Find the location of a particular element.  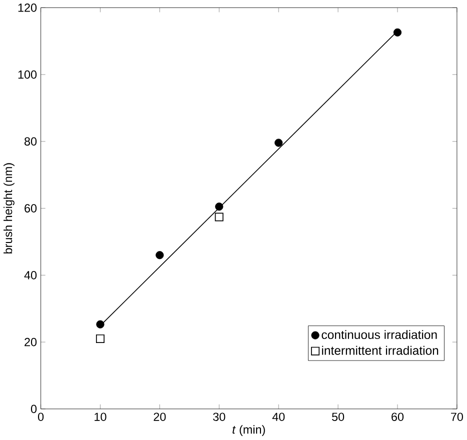

x-tick-label: 10 is located at coordinates (100, 417).